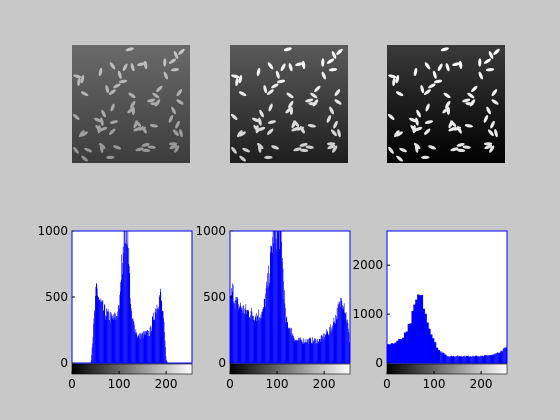 The width and height of the screenshot is (560, 420). I want to click on x-tick-label: 100, so click(119, 384).